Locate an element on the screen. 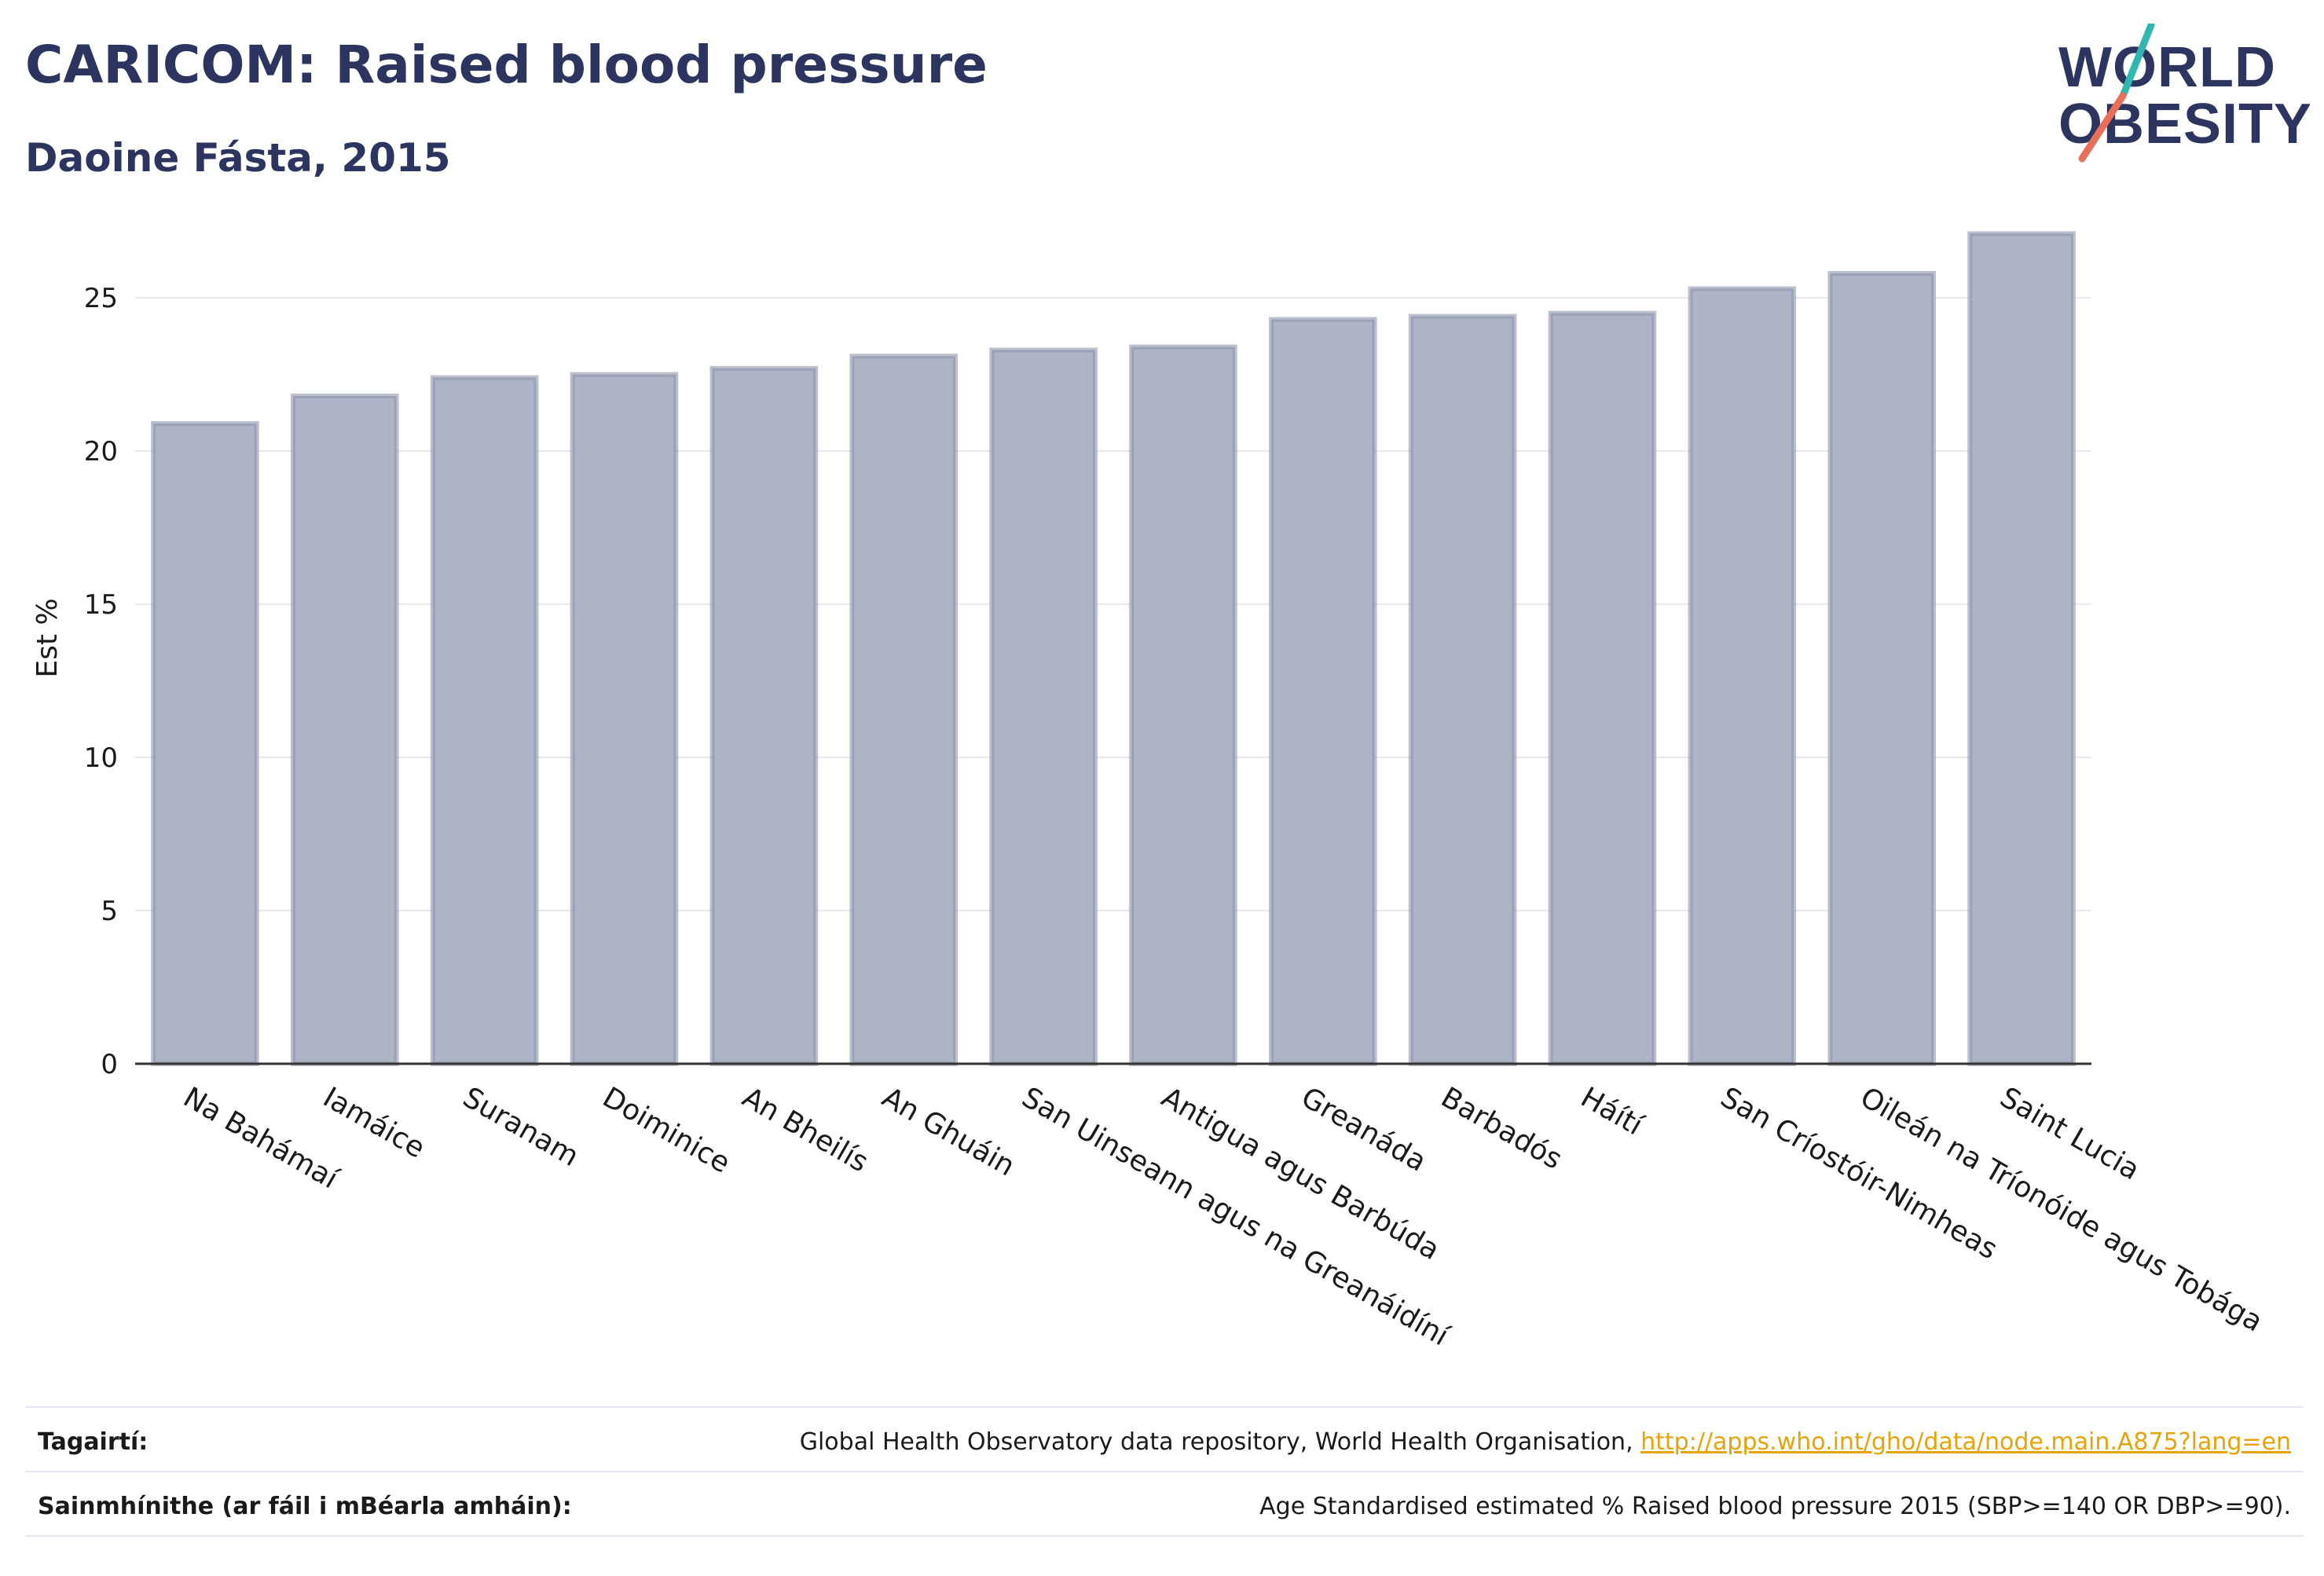 Image resolution: width=2324 pixels, height=1576 pixels. y-tick-label-5: 5 is located at coordinates (109, 911).